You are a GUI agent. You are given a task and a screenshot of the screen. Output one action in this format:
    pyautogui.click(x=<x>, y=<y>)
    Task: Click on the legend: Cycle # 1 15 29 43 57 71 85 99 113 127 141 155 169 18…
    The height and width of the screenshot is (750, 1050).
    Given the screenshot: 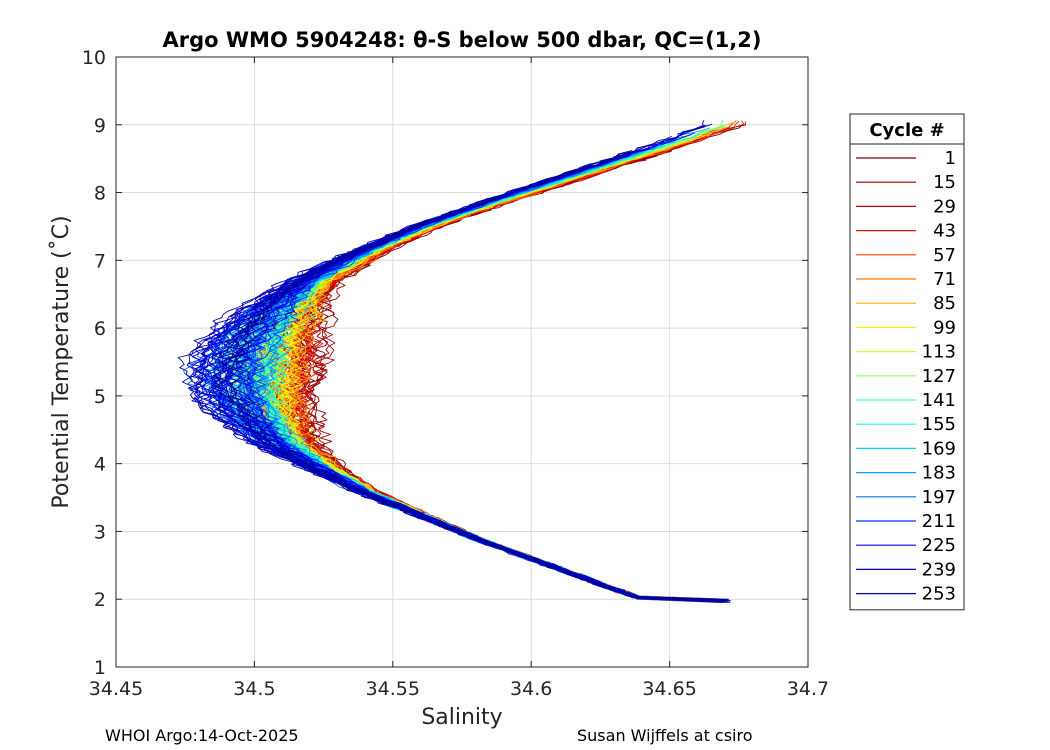 What is the action you would take?
    pyautogui.click(x=907, y=362)
    